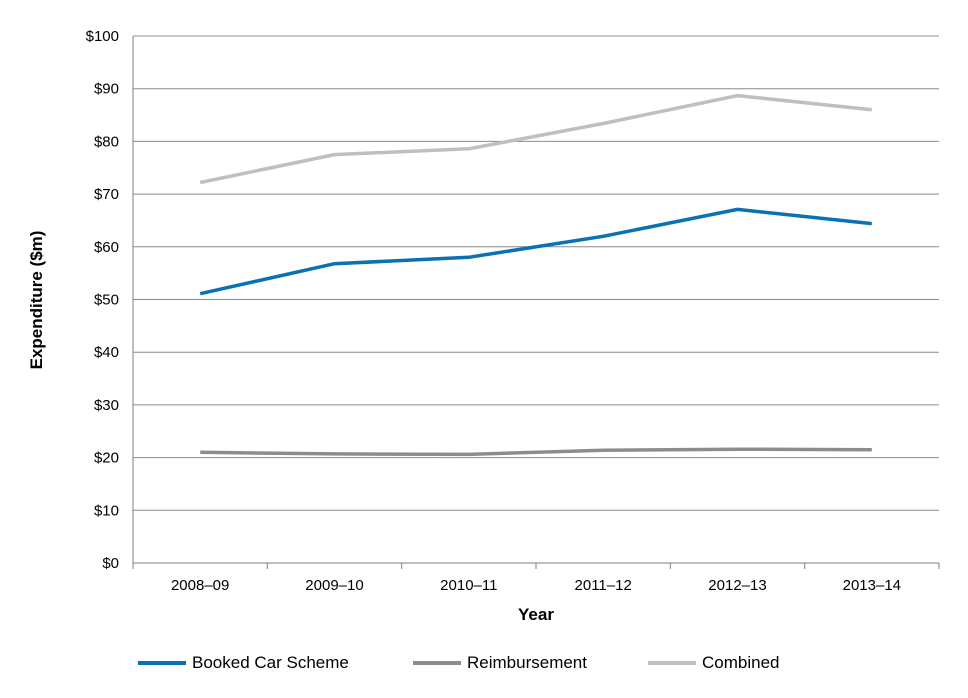 Image resolution: width=968 pixels, height=698 pixels. I want to click on legend-swatch-combined, so click(672, 663).